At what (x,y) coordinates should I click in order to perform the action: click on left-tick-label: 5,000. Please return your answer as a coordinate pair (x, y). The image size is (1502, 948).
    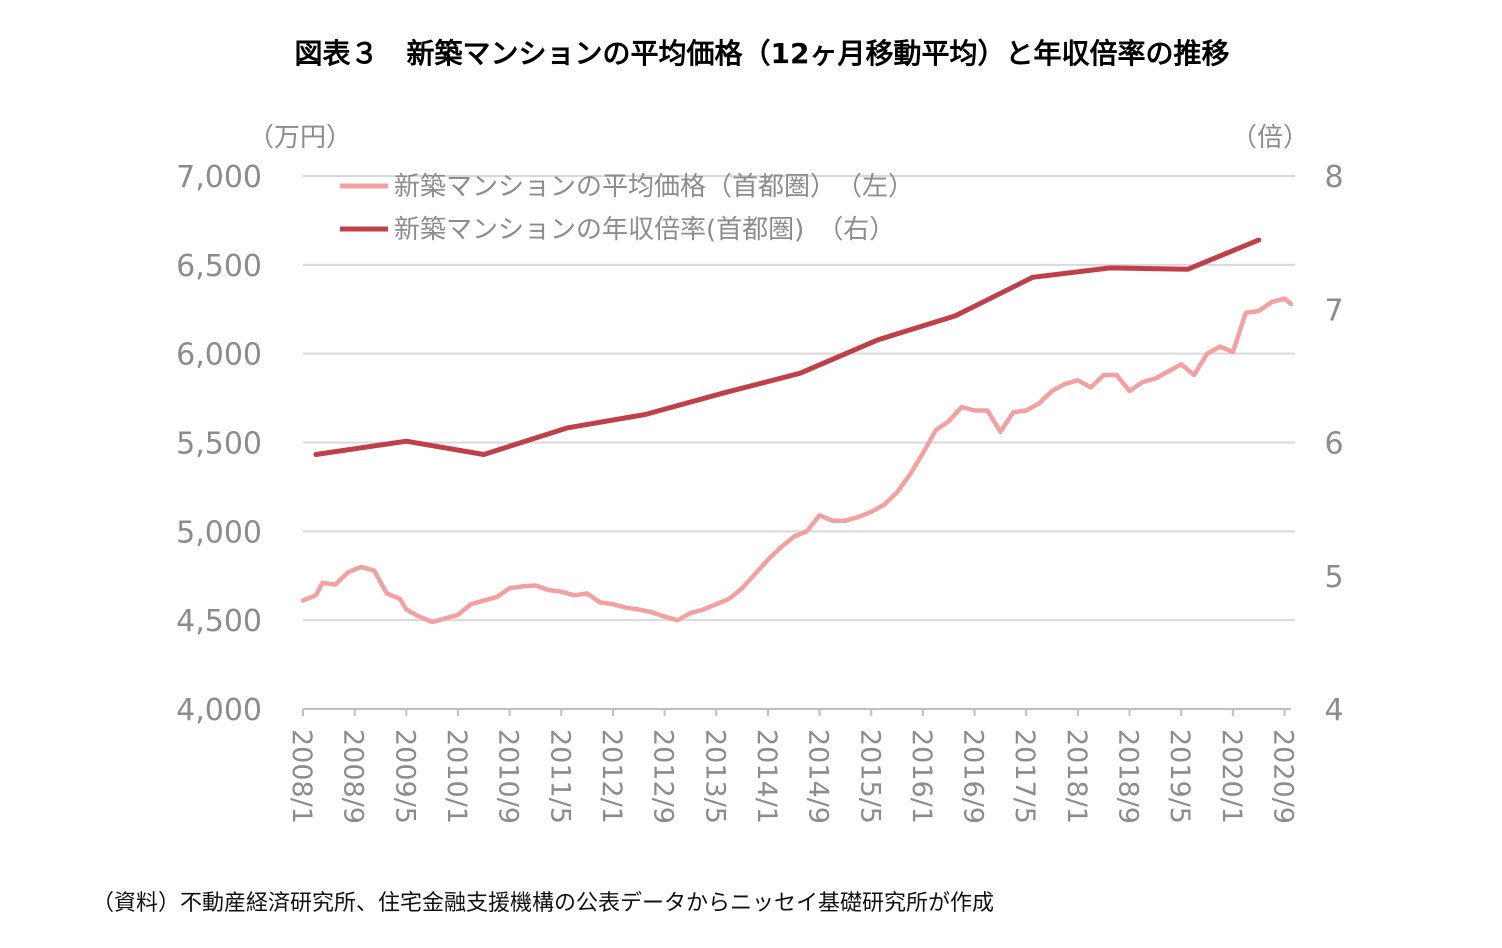
    Looking at the image, I should click on (219, 532).